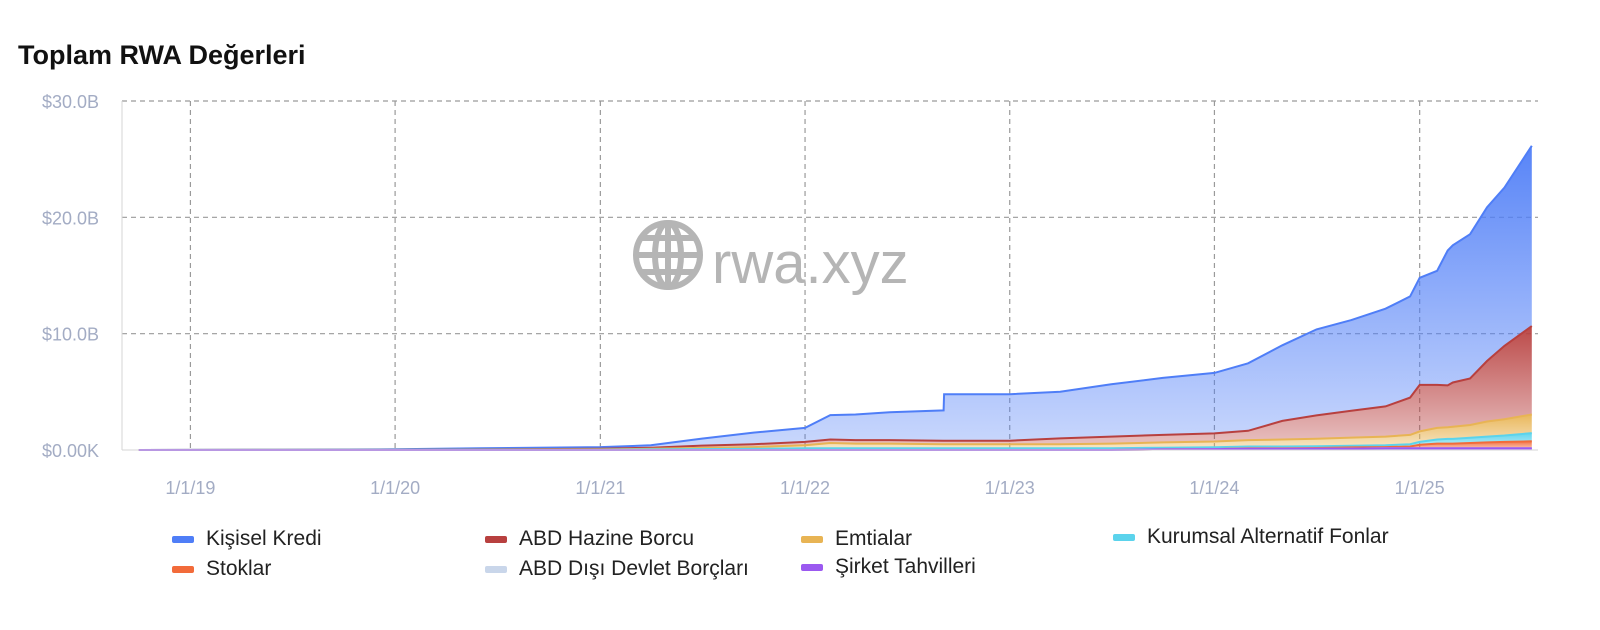  Describe the element at coordinates (239, 568) in the screenshot. I see `legend-label: Stoklar` at that location.